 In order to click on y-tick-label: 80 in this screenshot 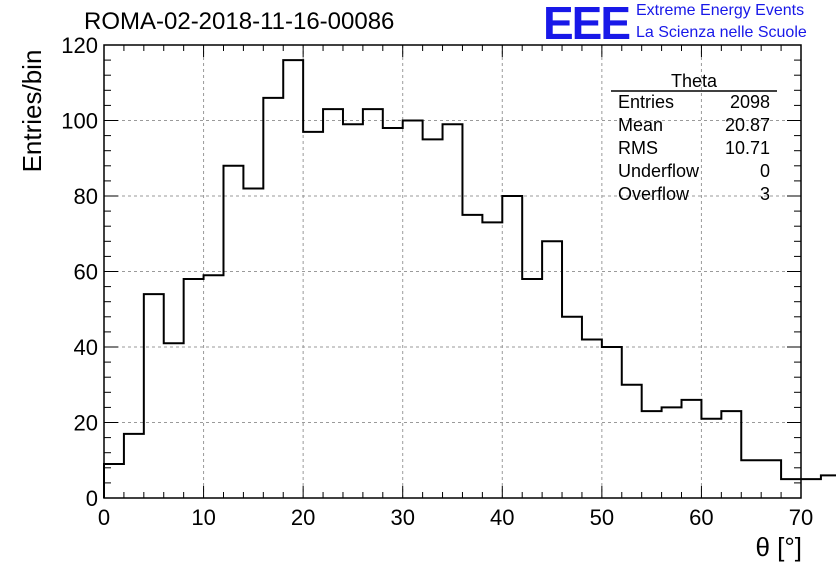, I will do `click(86, 196)`.